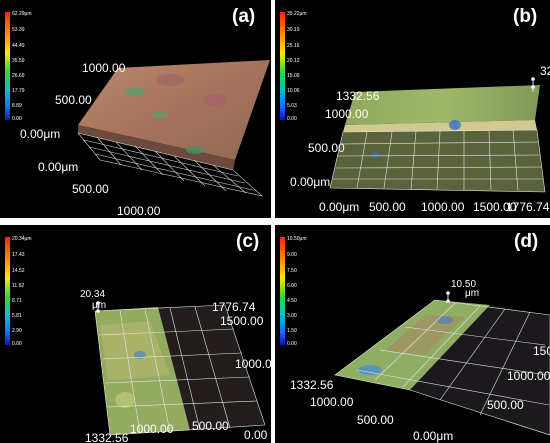 The image size is (550, 443). What do you see at coordinates (139, 211) in the screenshot?
I see `axis-x-end-label: 1000.00` at bounding box center [139, 211].